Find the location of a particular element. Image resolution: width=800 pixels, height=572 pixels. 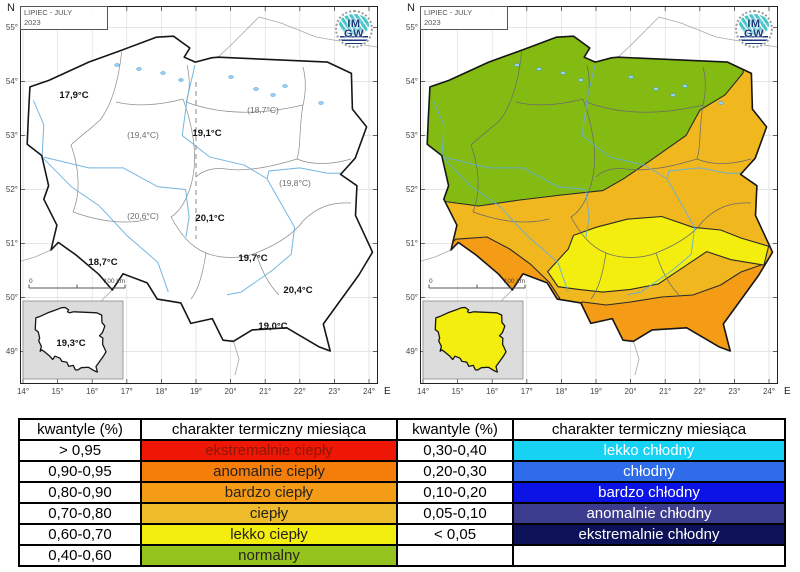

legend-category-cell-cold: anomalnie chłodny is located at coordinates (649, 513).